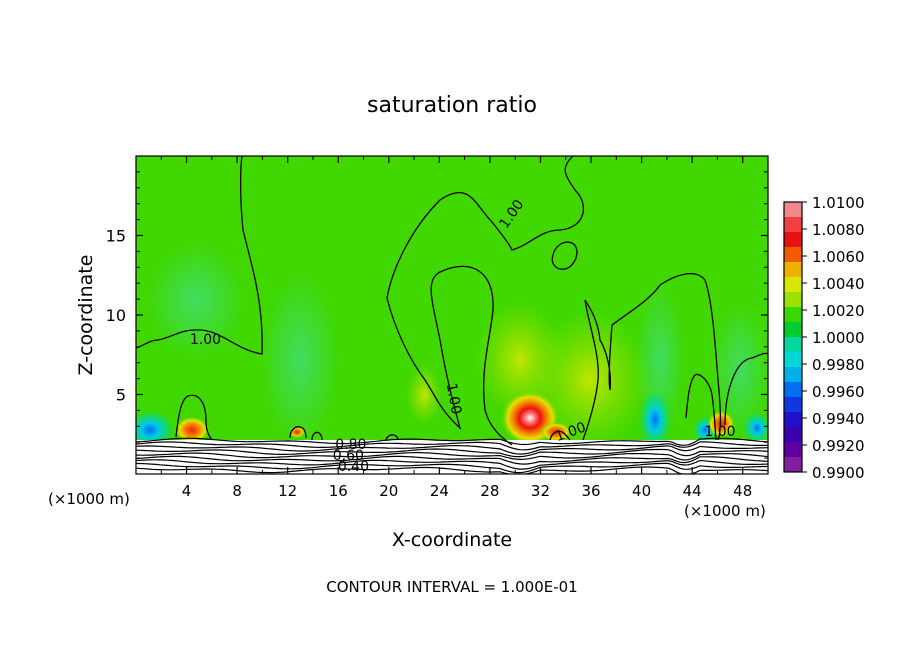 The height and width of the screenshot is (654, 904). What do you see at coordinates (287, 491) in the screenshot?
I see `x-tick-label: 12` at bounding box center [287, 491].